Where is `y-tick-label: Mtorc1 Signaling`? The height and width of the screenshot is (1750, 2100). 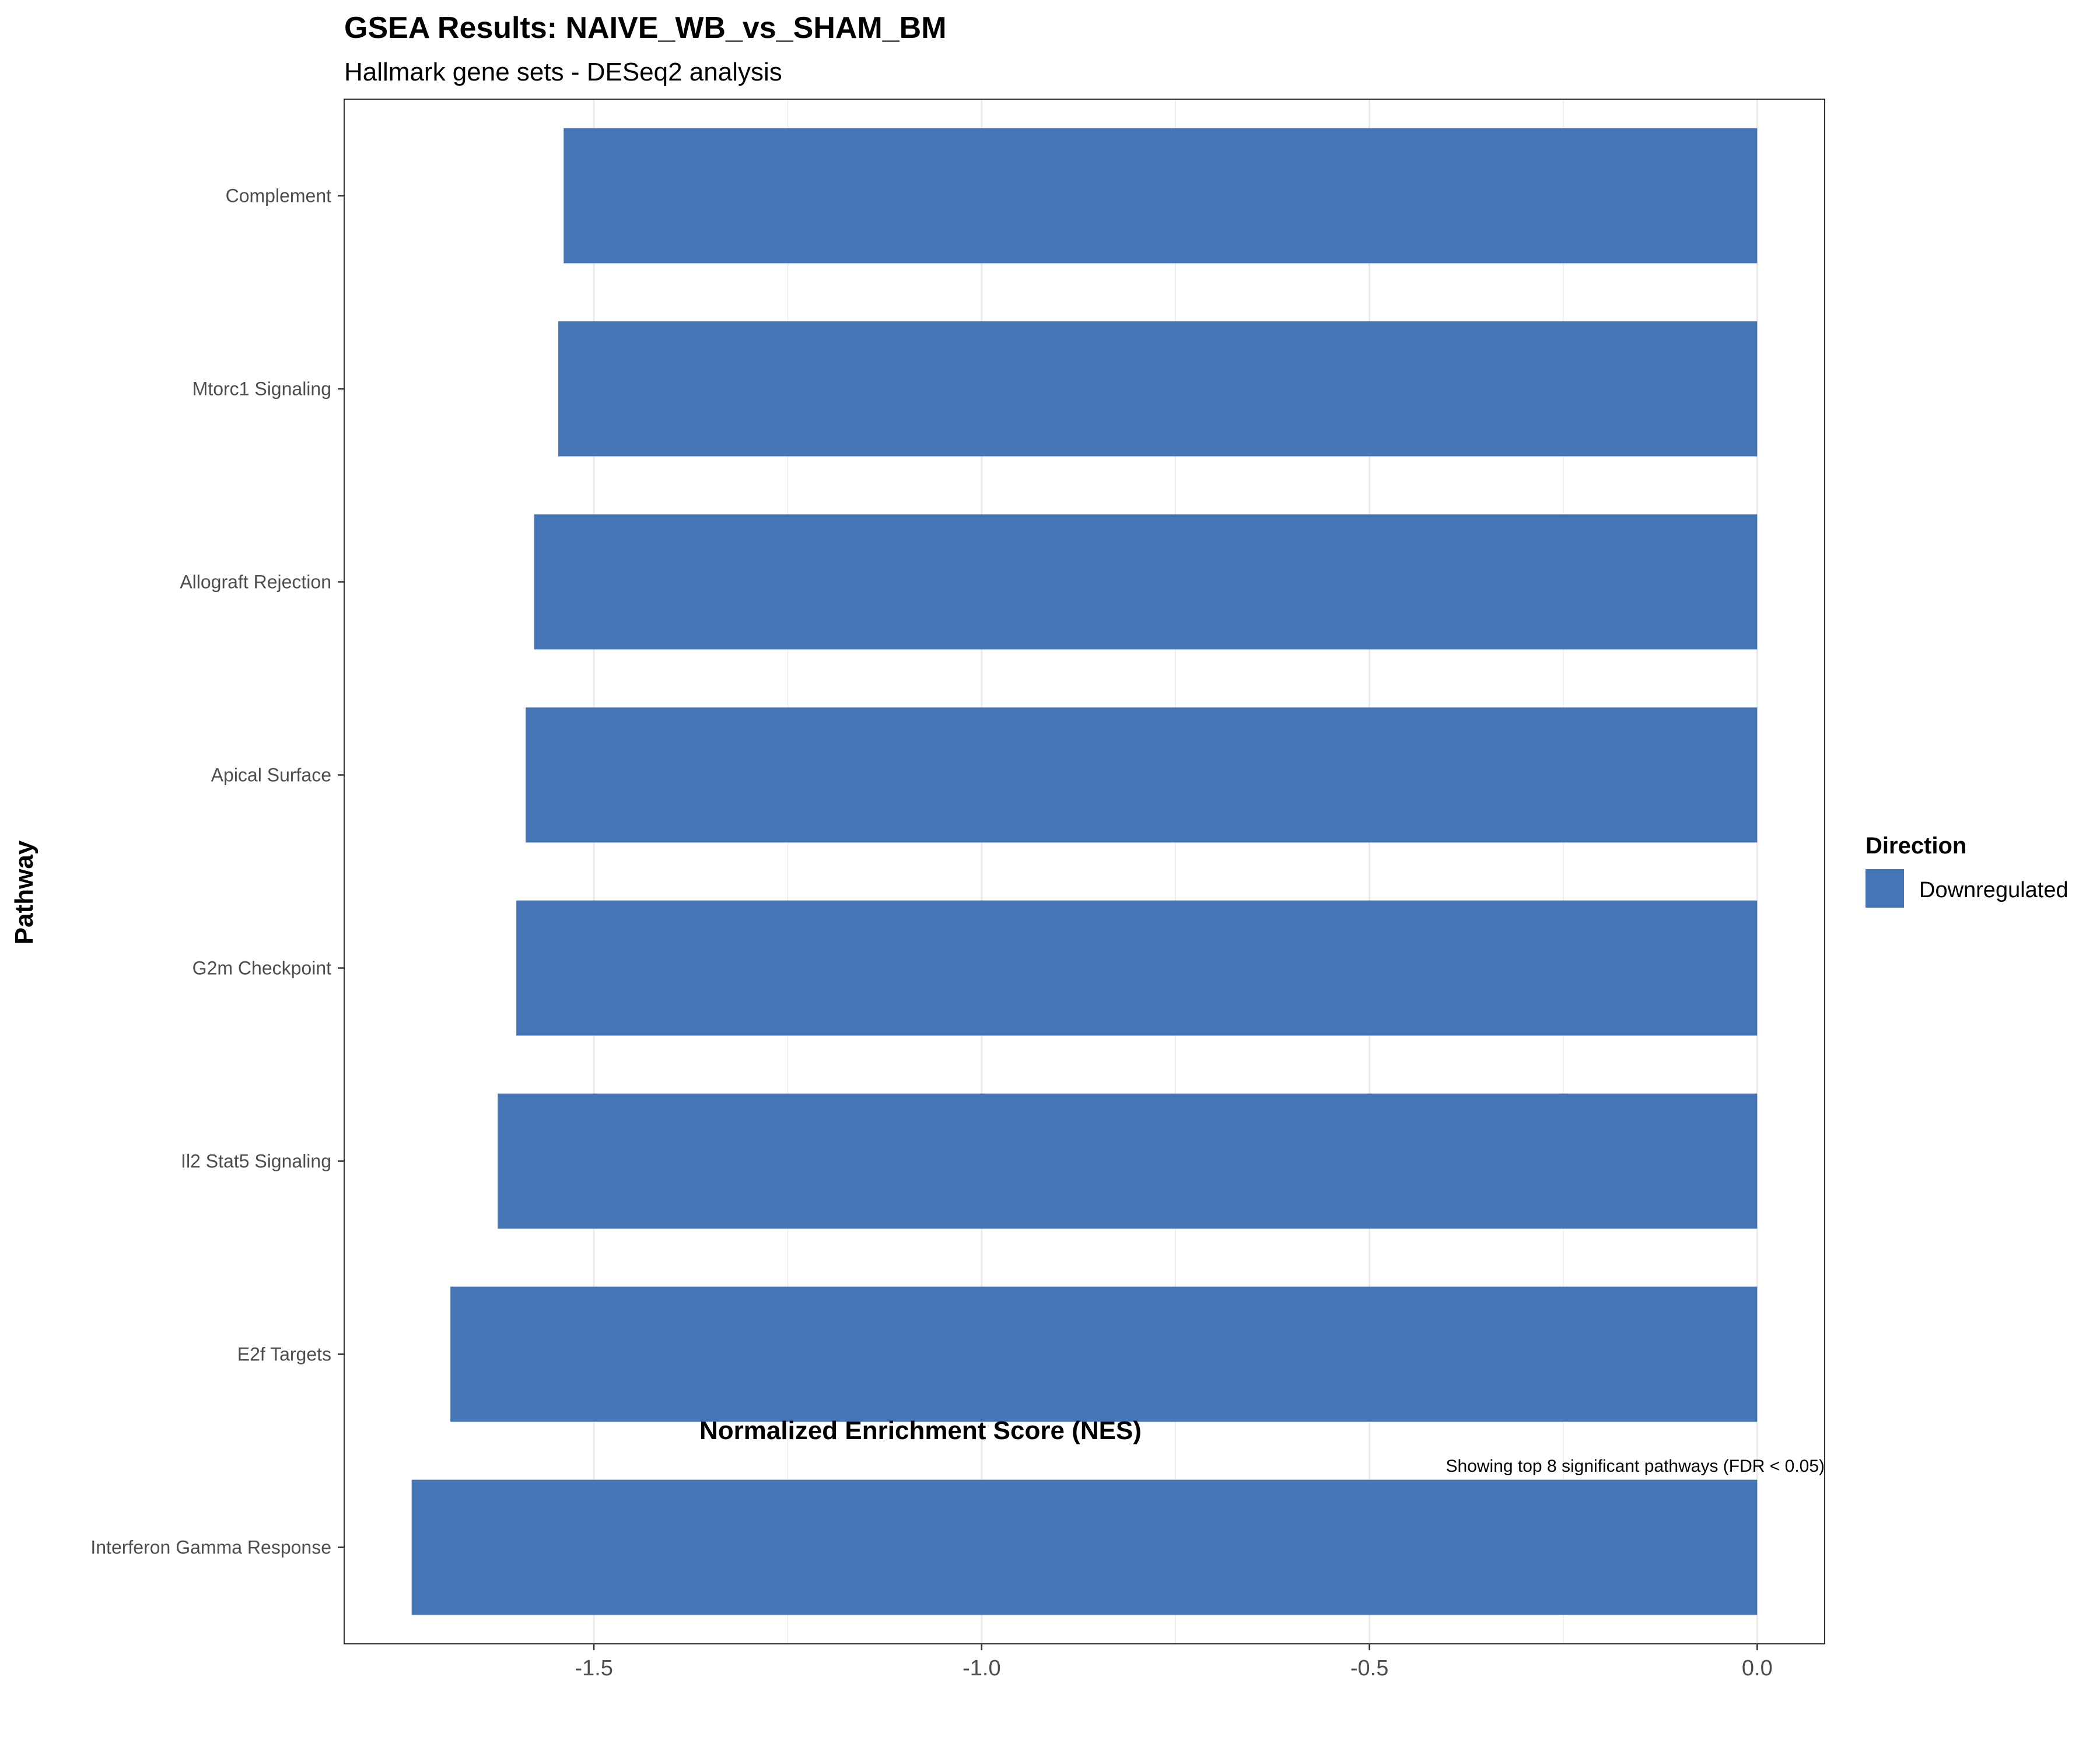 y-tick-label: Mtorc1 Signaling is located at coordinates (261, 389).